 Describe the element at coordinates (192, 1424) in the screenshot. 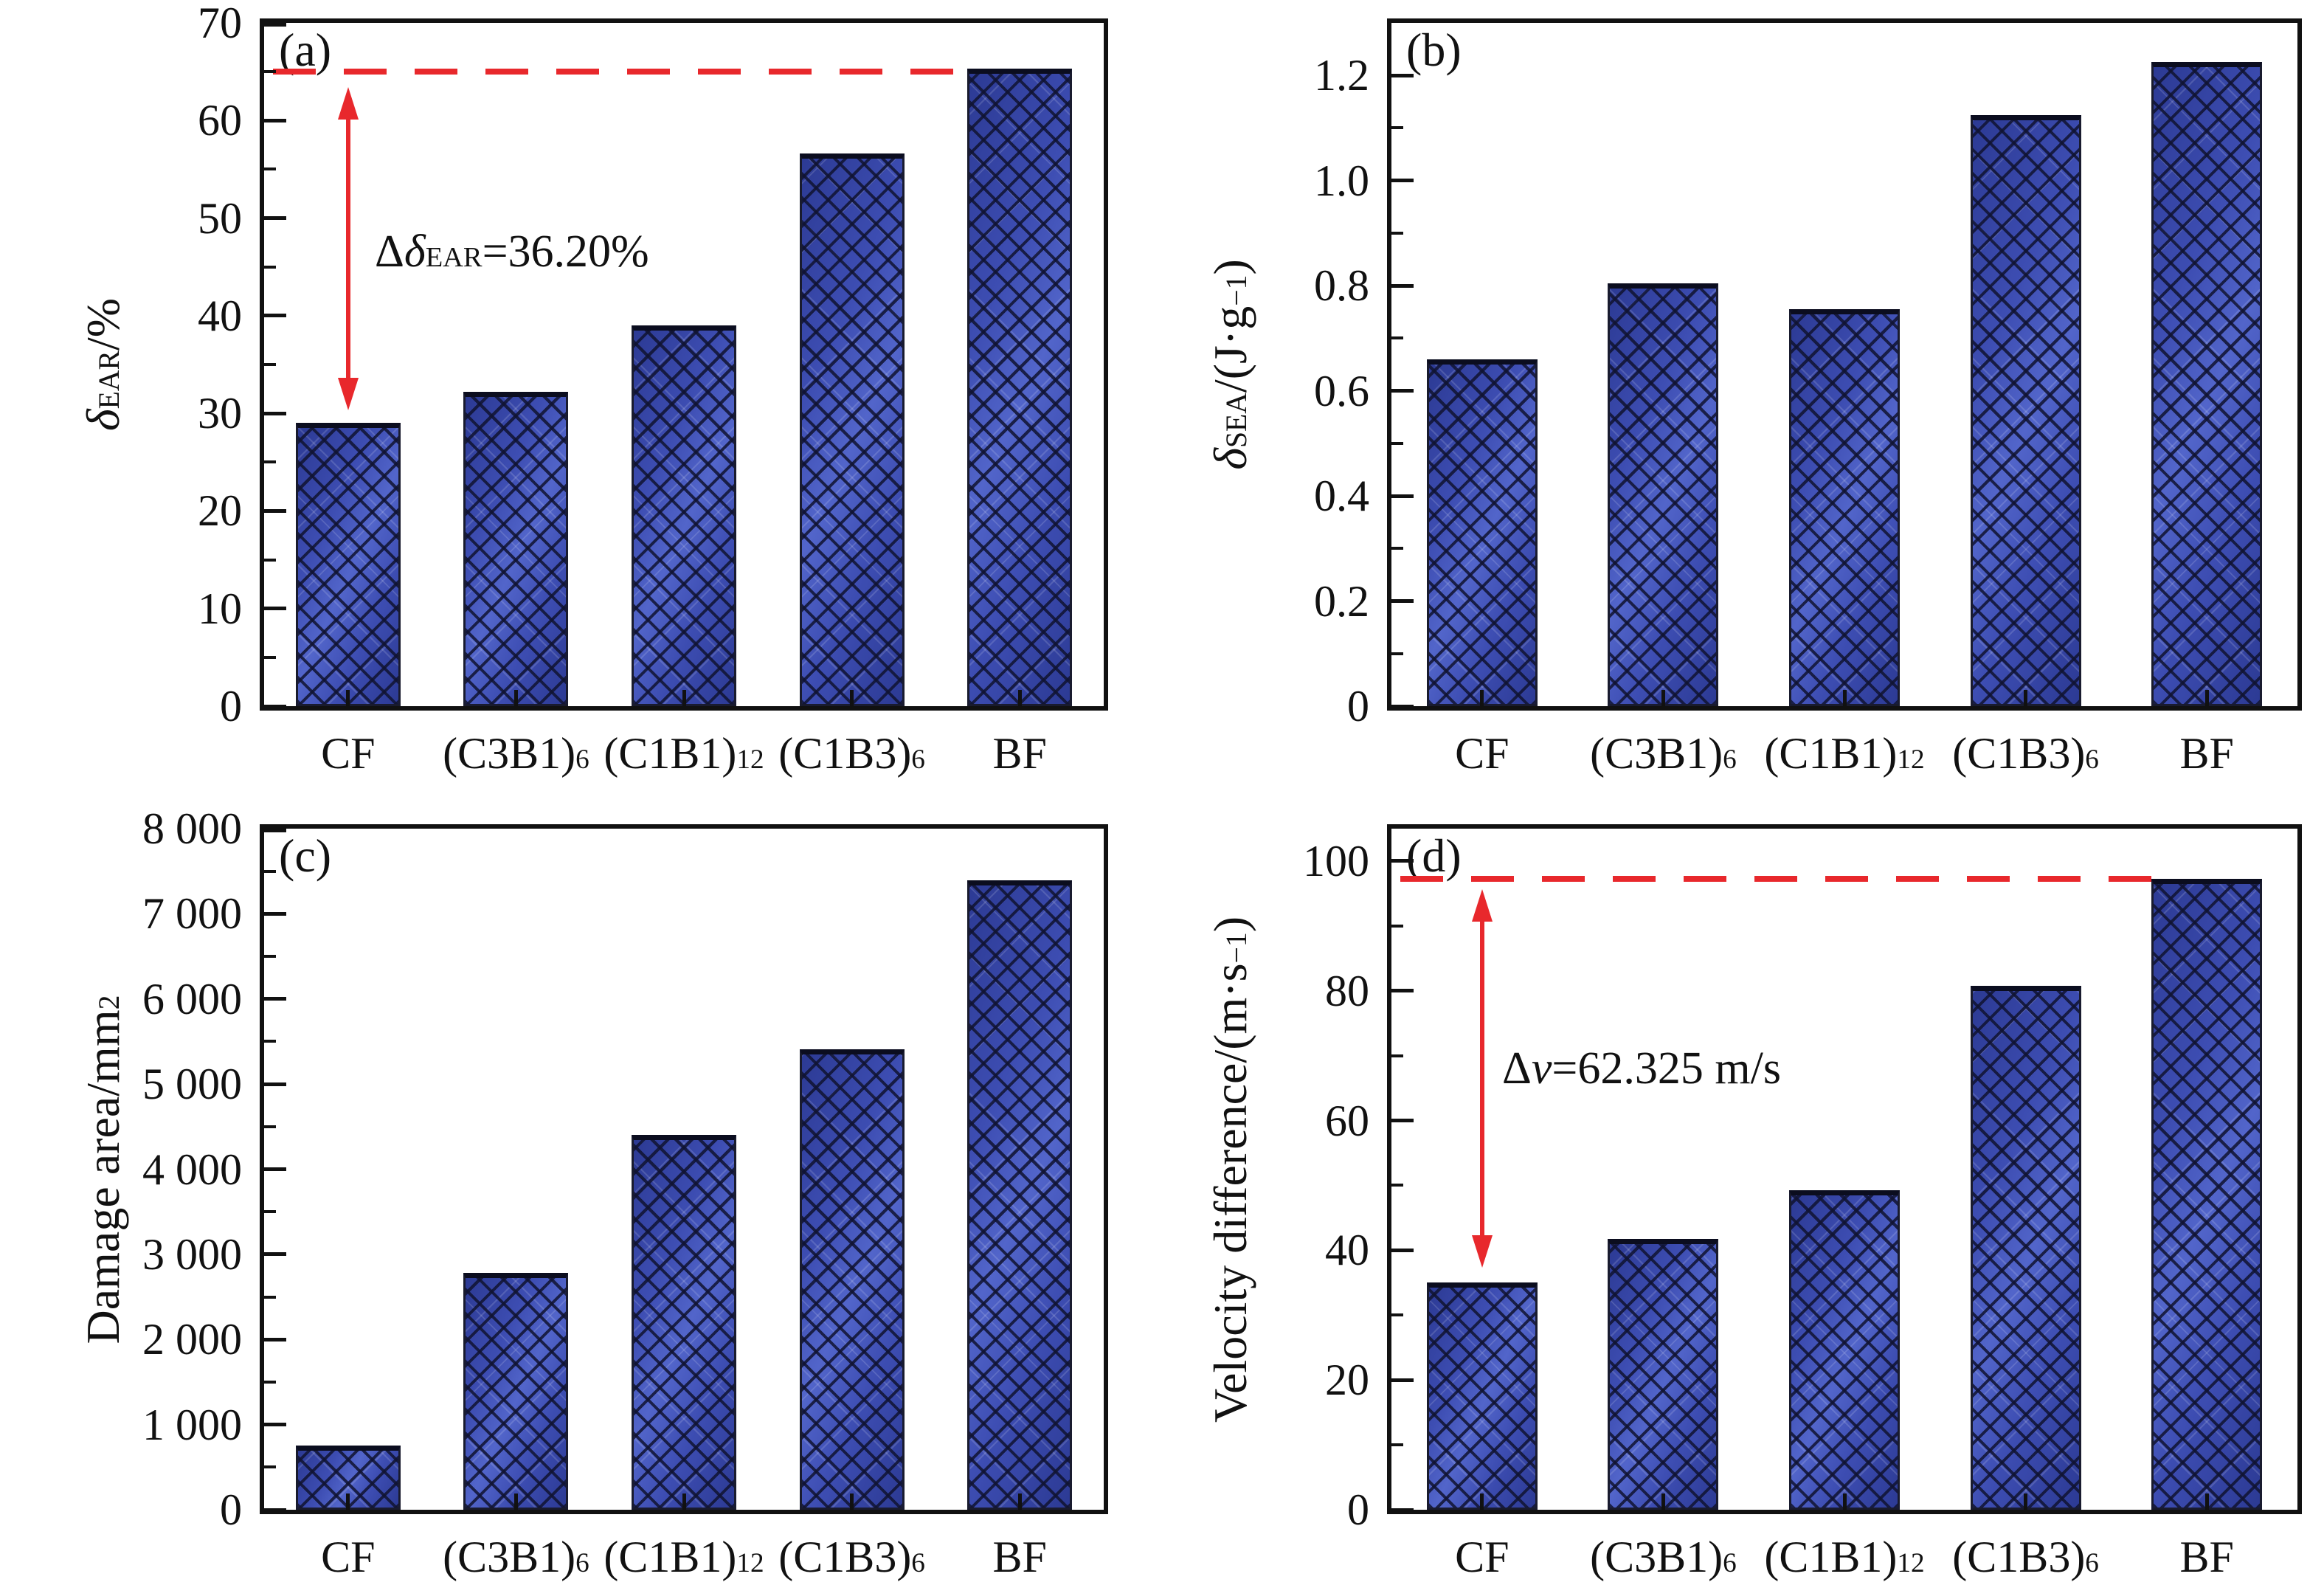

I see `y-tick-label: 1 000` at that location.